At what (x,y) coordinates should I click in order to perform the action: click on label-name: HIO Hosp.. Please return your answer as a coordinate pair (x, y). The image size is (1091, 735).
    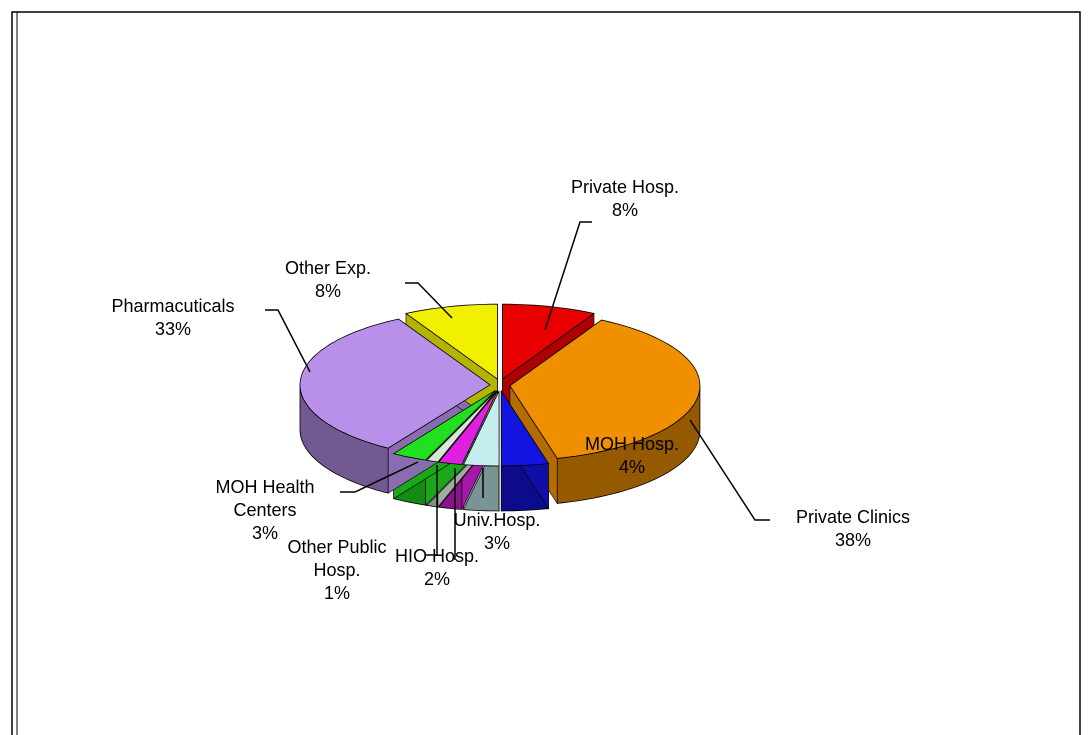
    Looking at the image, I should click on (437, 556).